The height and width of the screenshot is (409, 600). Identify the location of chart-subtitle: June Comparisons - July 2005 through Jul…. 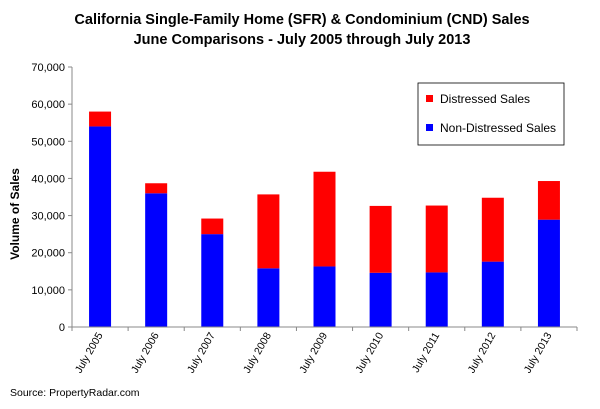
(302, 40).